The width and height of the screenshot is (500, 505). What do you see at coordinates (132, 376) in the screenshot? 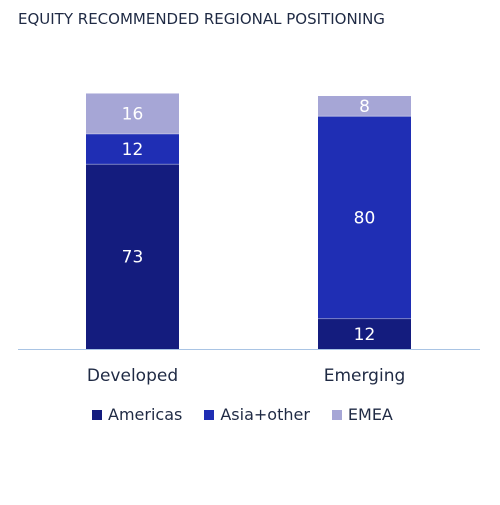
I see `category-label-developed: Developed` at bounding box center [132, 376].